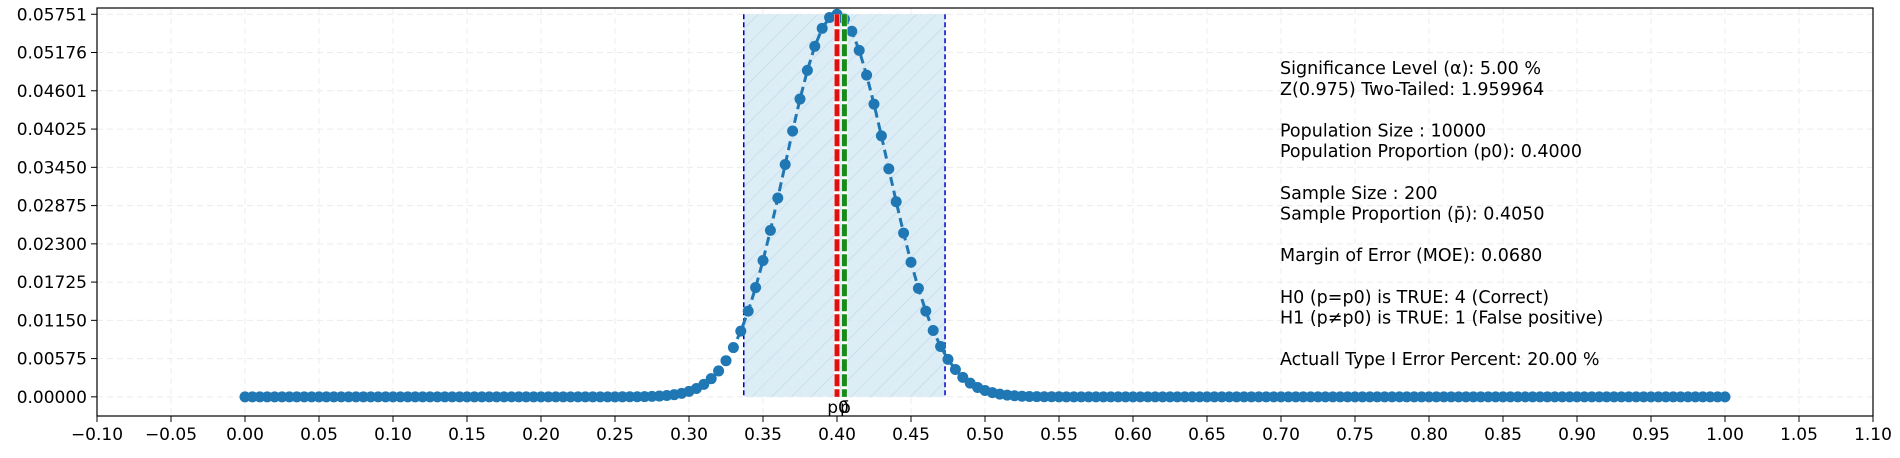 This screenshot has height=458, width=1900. I want to click on annotation-line: H1 (p≠p0) is TRUE: 1 (False positive), so click(1441, 319).